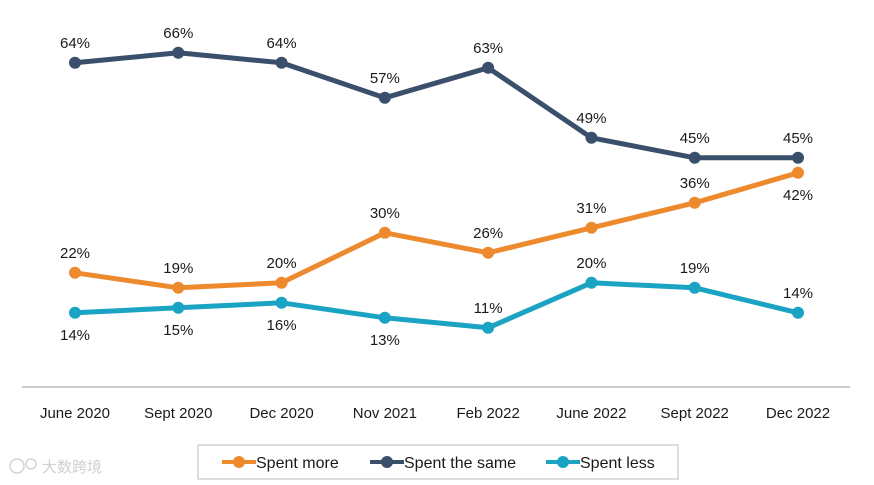 This screenshot has width=874, height=485. I want to click on data-label-spent-less-7: 14%, so click(798, 293).